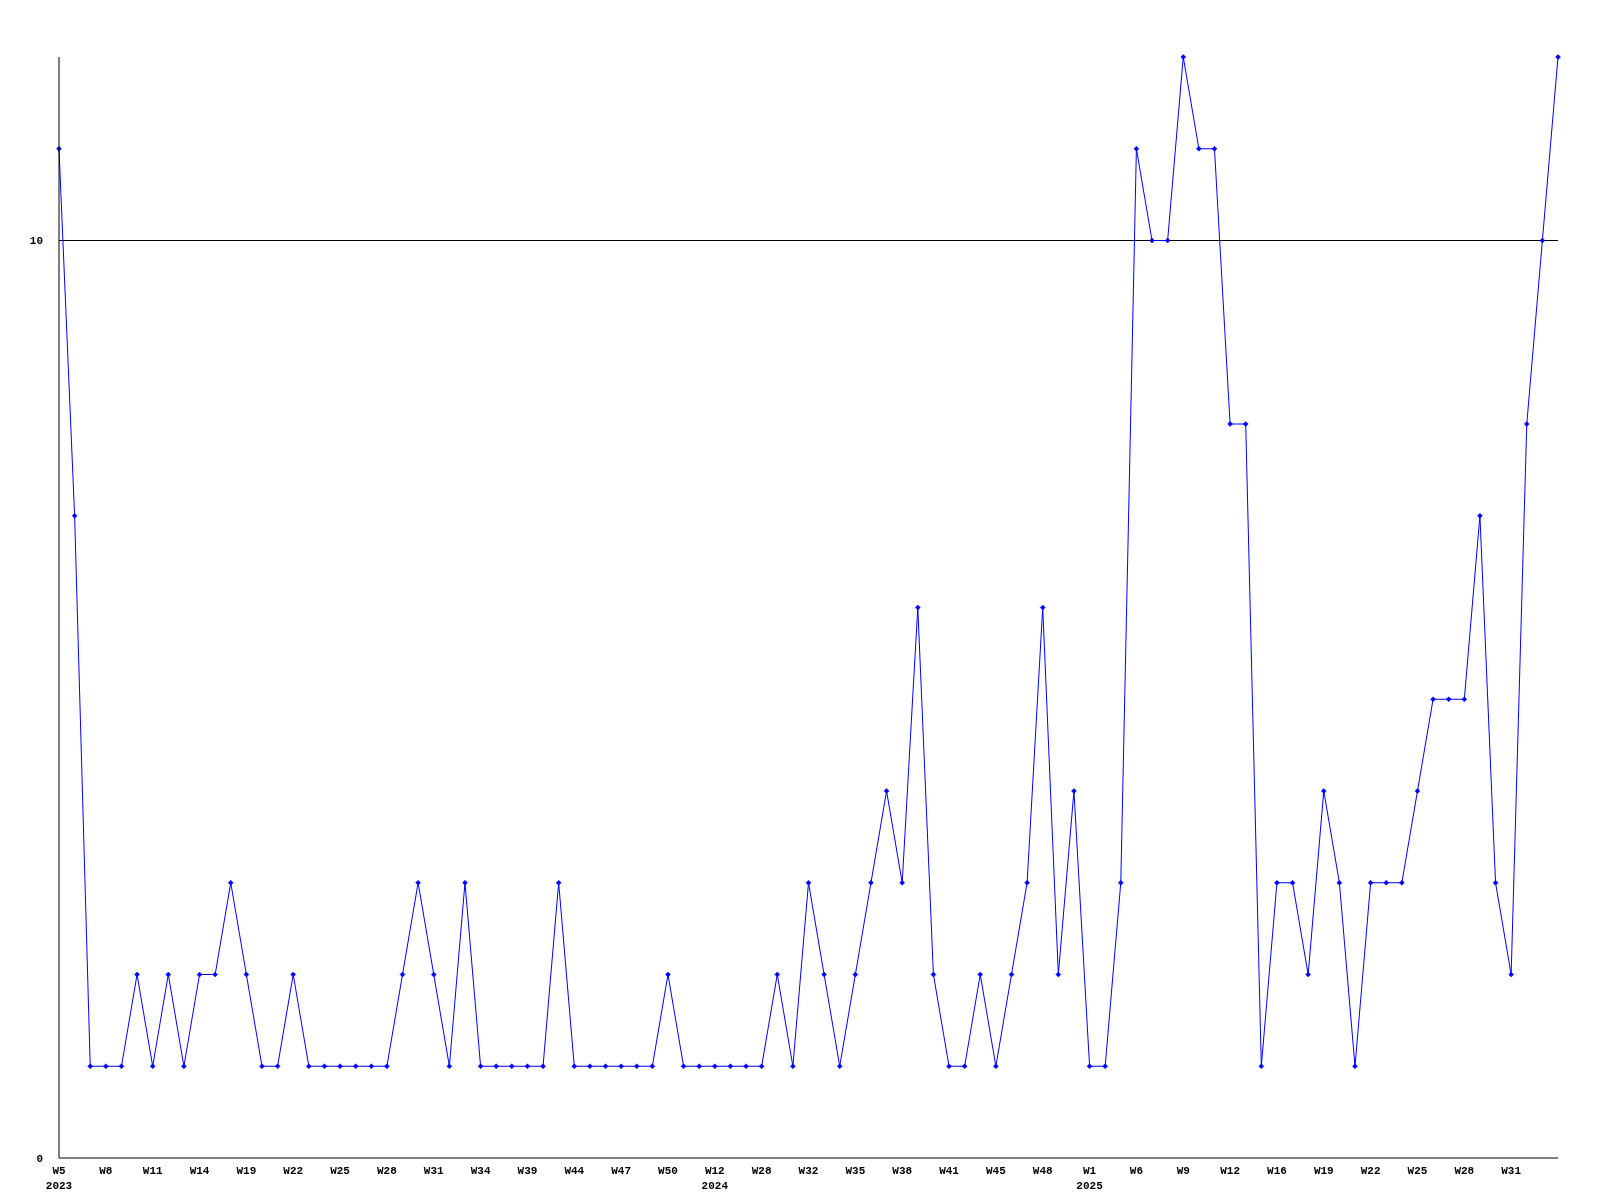 The height and width of the screenshot is (1200, 1600). Describe the element at coordinates (1230, 1171) in the screenshot. I see `x-tick-label: W12` at that location.